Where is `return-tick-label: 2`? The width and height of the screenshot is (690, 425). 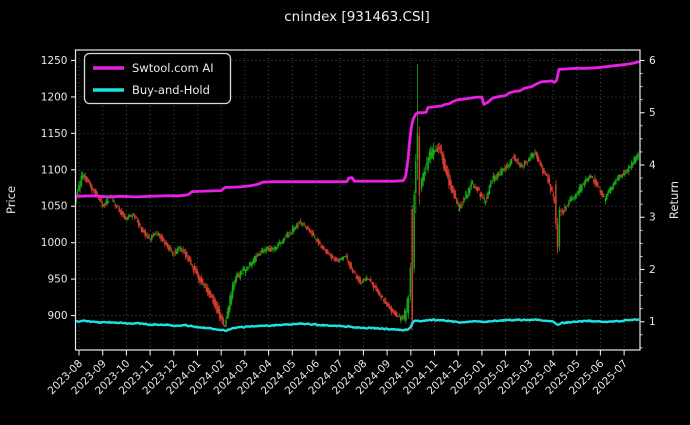 return-tick-label: 2 is located at coordinates (652, 270).